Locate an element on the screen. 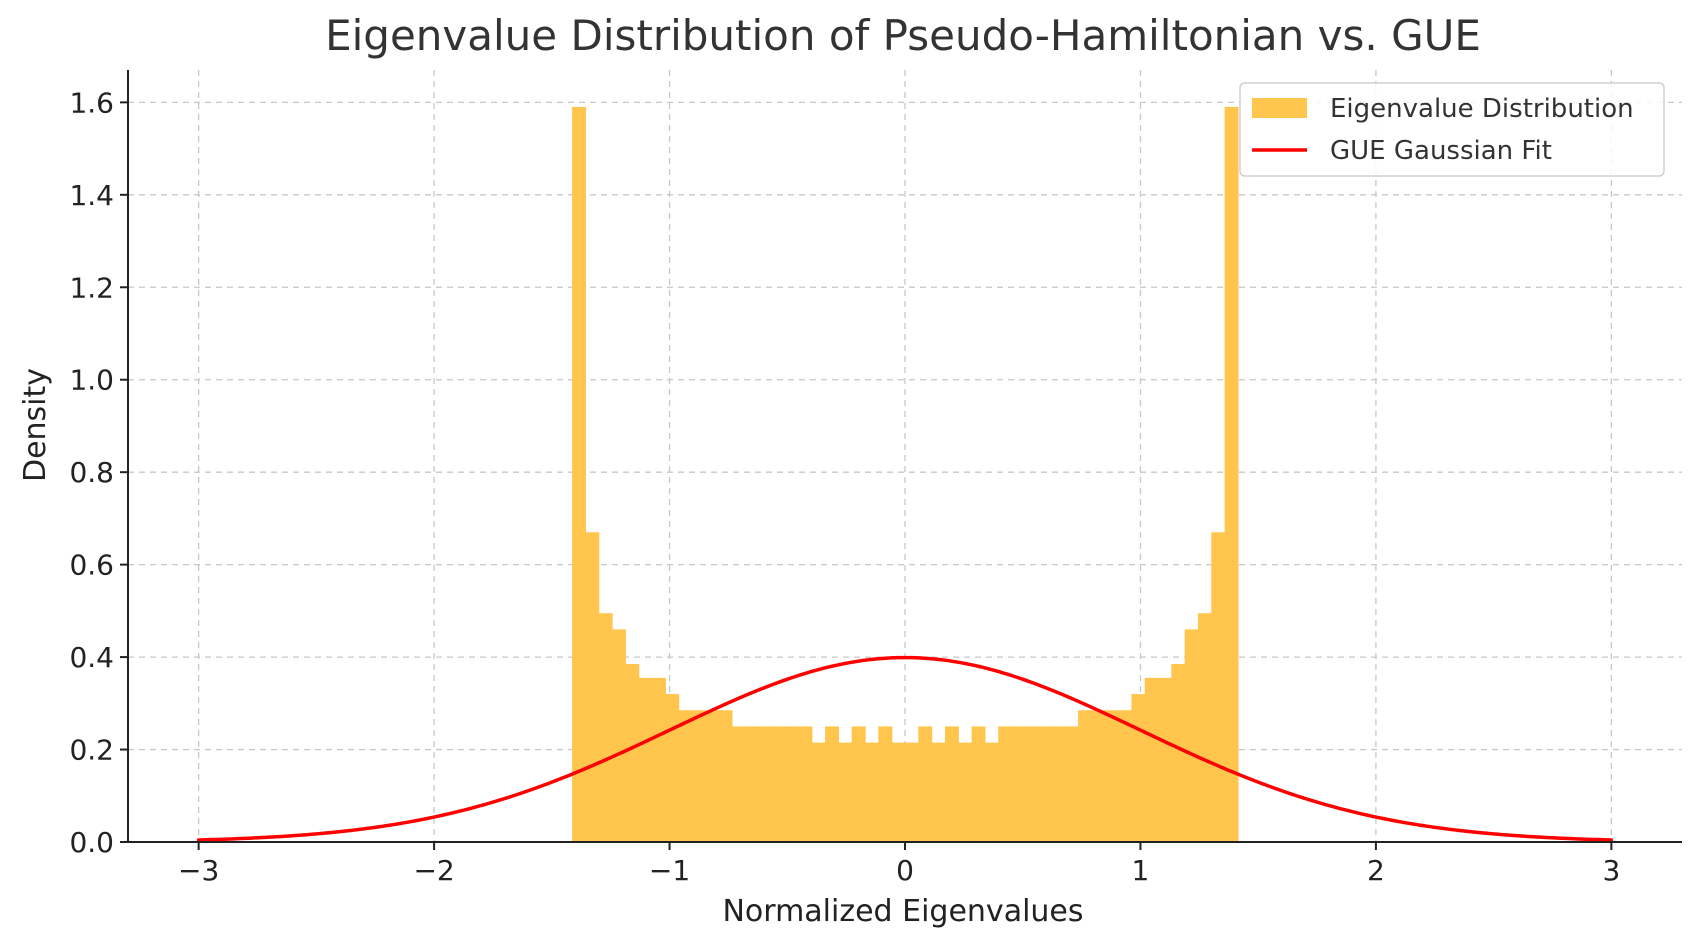  y-tick-label-1: 0.2 is located at coordinates (91, 750).